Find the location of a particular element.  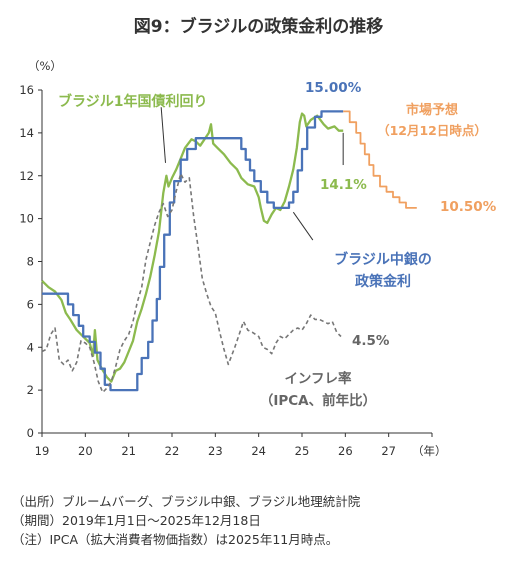

x-tick-label: 25 is located at coordinates (302, 451).